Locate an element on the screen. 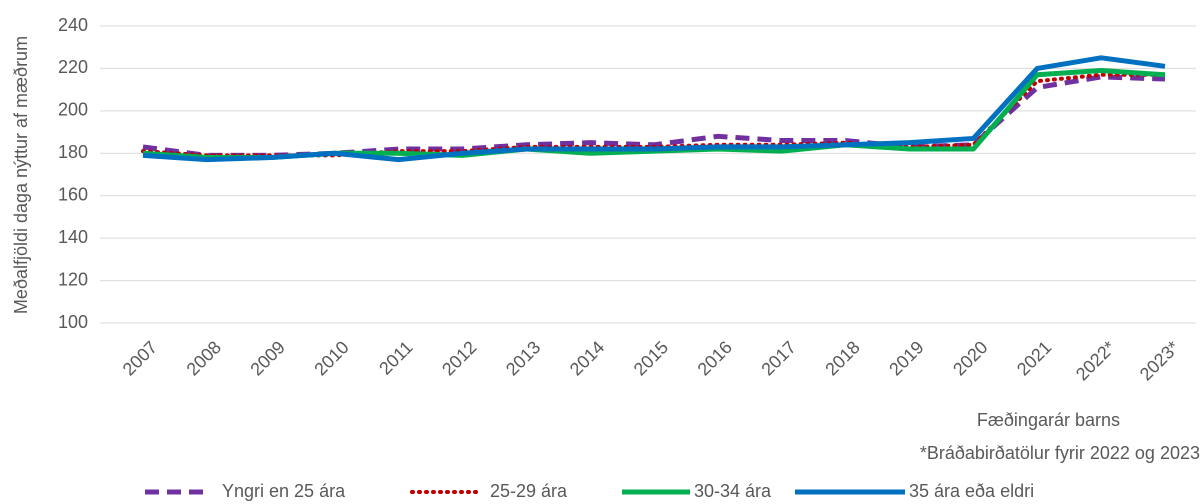 The width and height of the screenshot is (1204, 504). legend-label: 25-29 ára is located at coordinates (529, 491).